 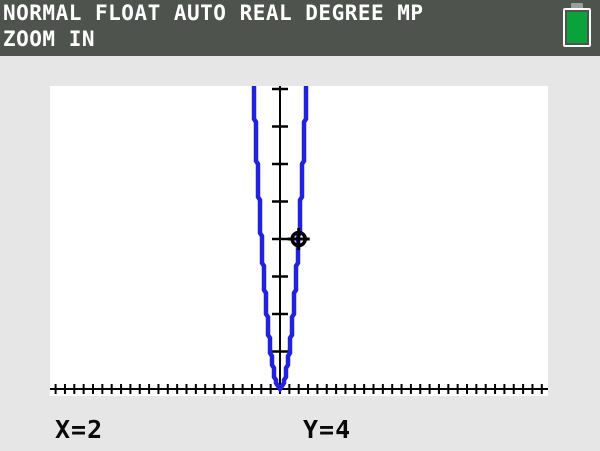 What do you see at coordinates (213, 13) in the screenshot?
I see `status-mode-text: NORMAL FLOAT AUTO REAL DEGREE MP` at bounding box center [213, 13].